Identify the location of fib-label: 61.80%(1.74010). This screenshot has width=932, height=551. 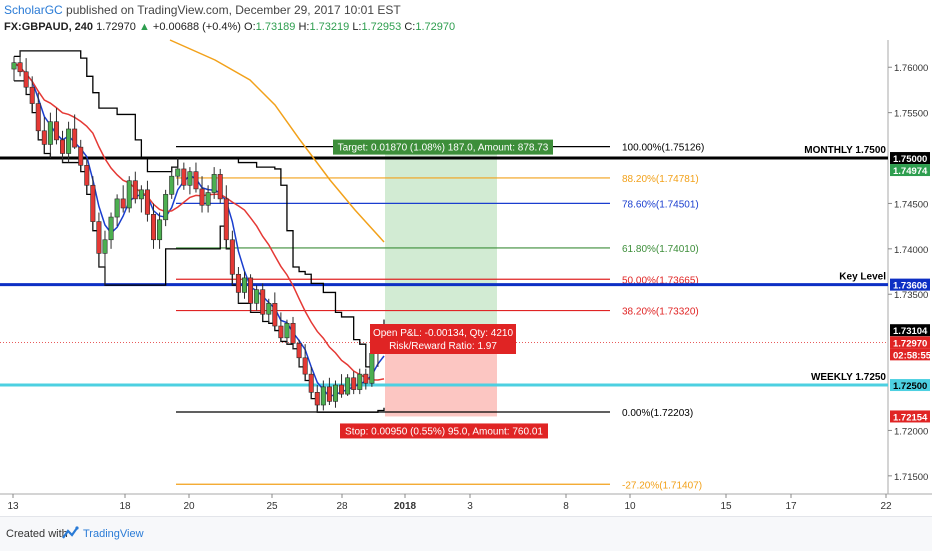
(660, 249).